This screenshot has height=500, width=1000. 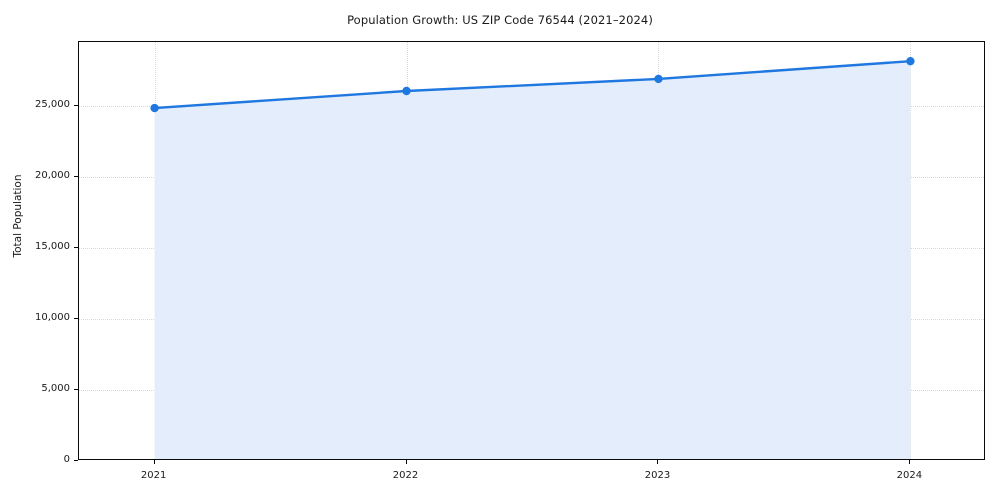 What do you see at coordinates (405, 475) in the screenshot?
I see `x-tick-label: 2022` at bounding box center [405, 475].